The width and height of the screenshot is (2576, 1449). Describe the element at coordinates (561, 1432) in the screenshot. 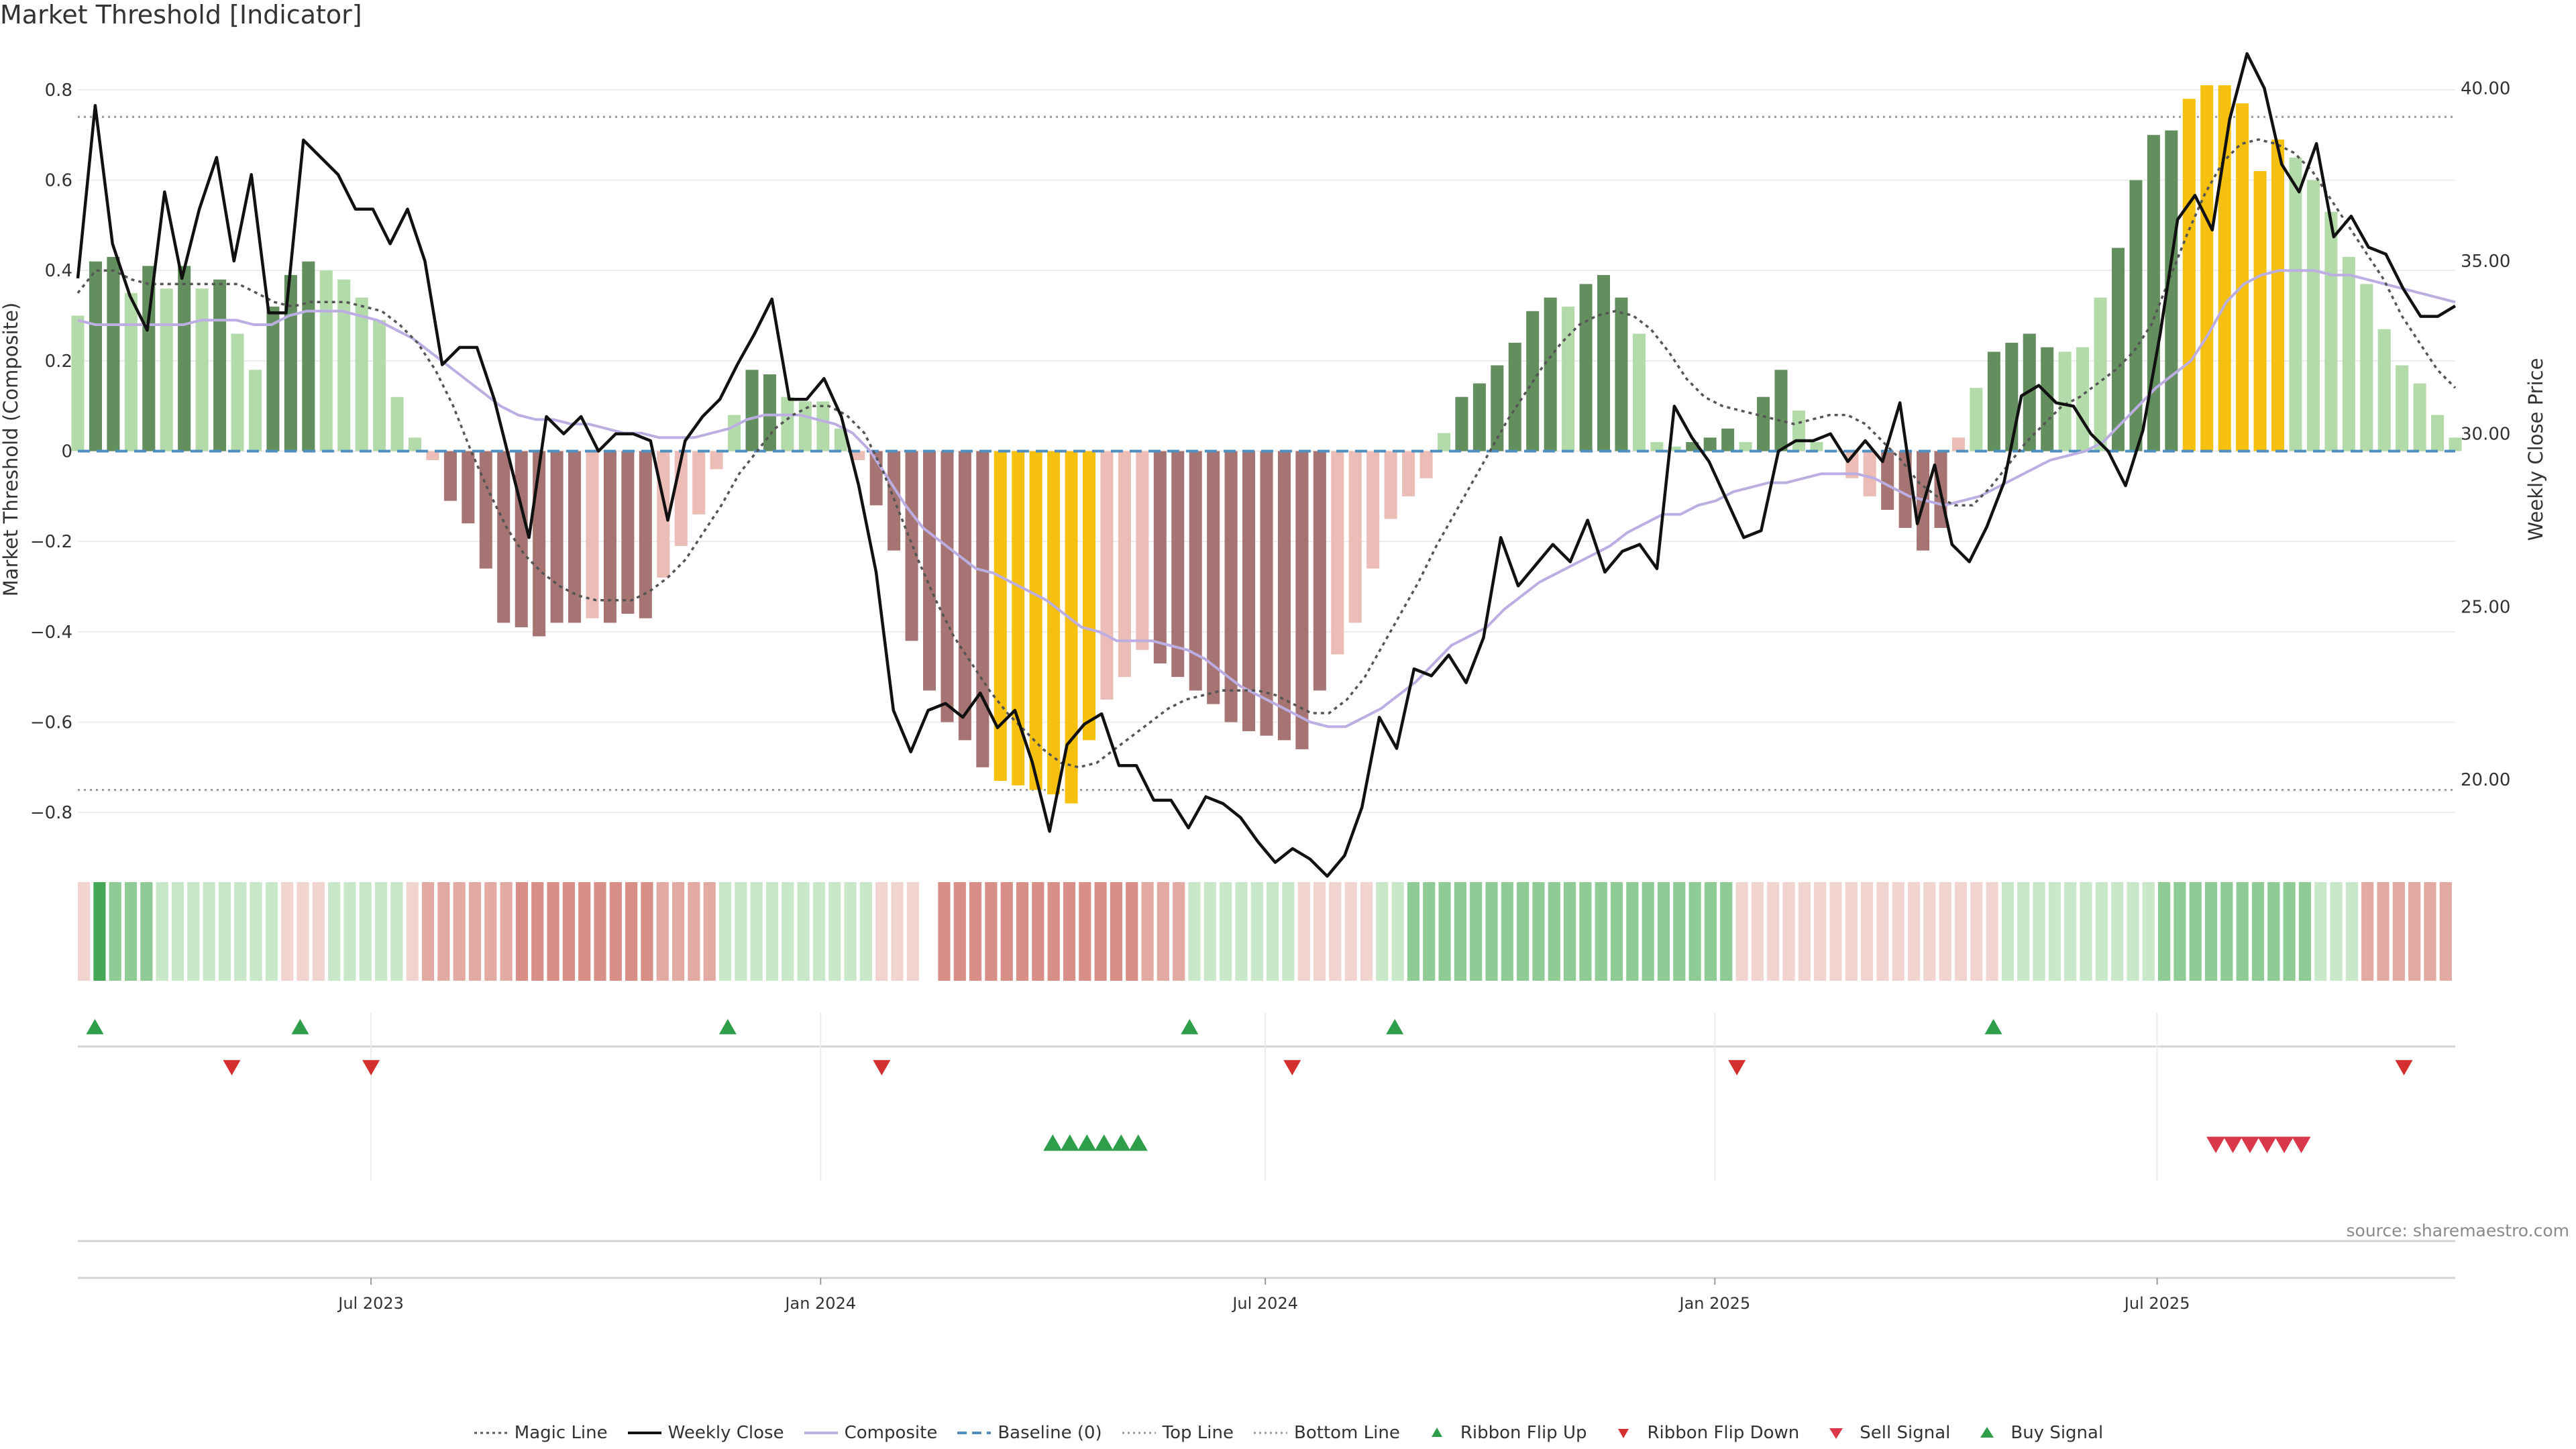

I see `legend-label: Magic Line` at that location.